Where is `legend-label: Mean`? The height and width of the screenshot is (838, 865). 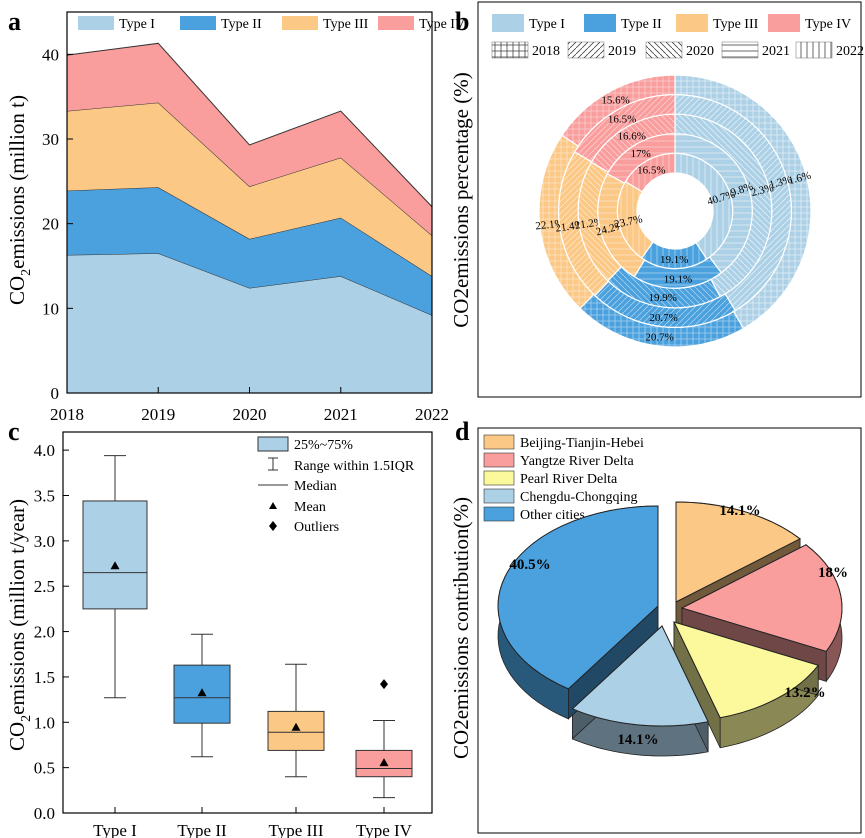
legend-label: Mean is located at coordinates (310, 507).